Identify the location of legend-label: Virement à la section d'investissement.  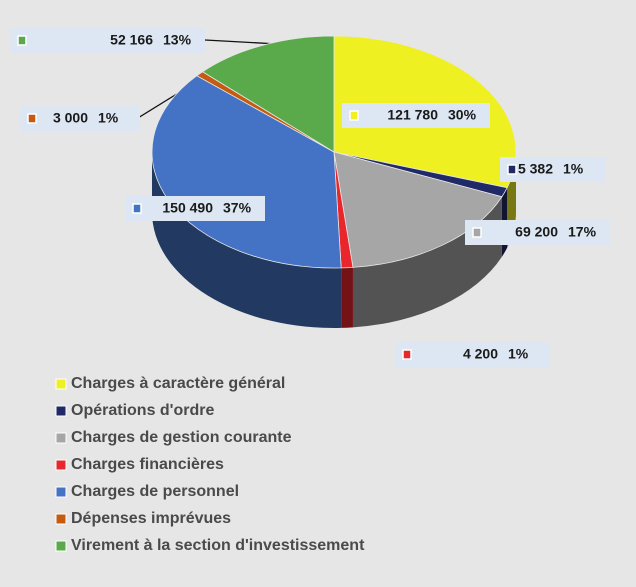
(218, 545).